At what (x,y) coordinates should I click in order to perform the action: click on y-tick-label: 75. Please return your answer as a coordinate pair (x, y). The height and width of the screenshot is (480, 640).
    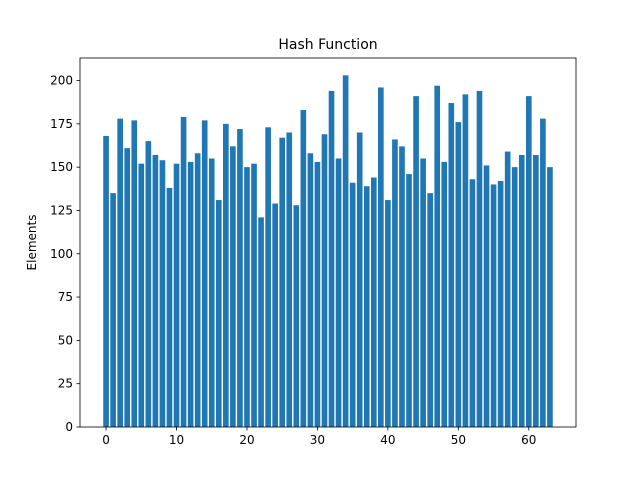
    Looking at the image, I should click on (65, 297).